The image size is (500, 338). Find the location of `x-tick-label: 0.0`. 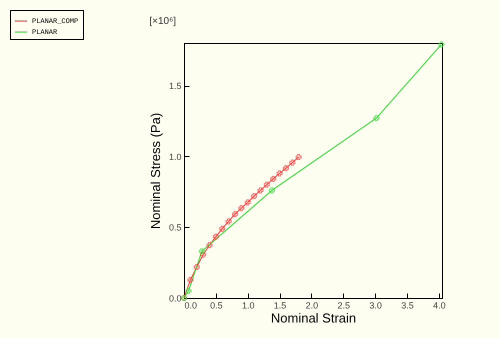

x-tick-label: 0.0 is located at coordinates (191, 305).